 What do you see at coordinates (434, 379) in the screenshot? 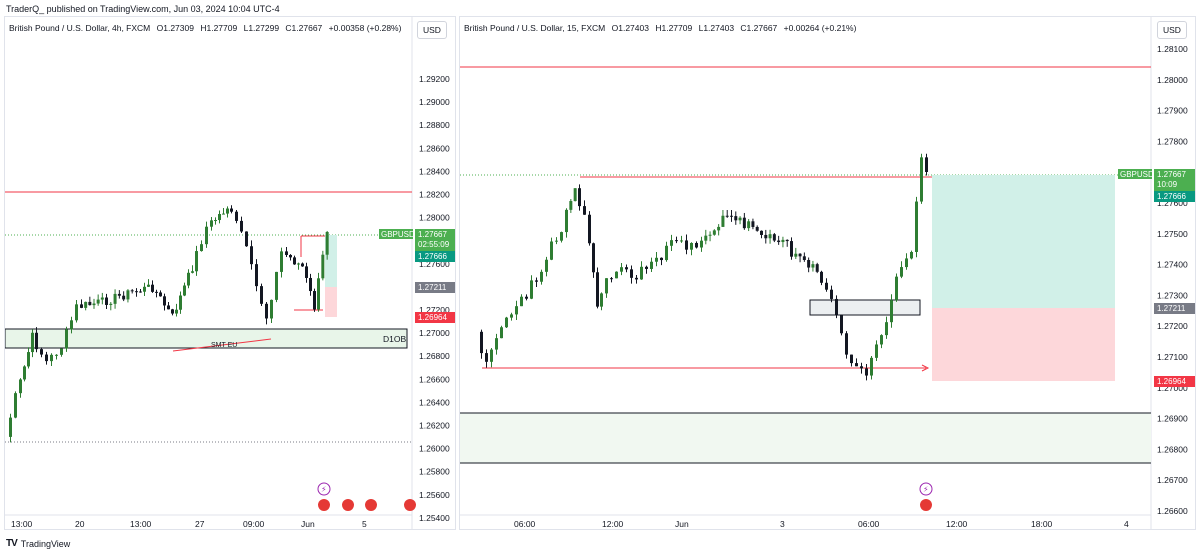
I see `price-tick-label: 1.26600` at bounding box center [434, 379].